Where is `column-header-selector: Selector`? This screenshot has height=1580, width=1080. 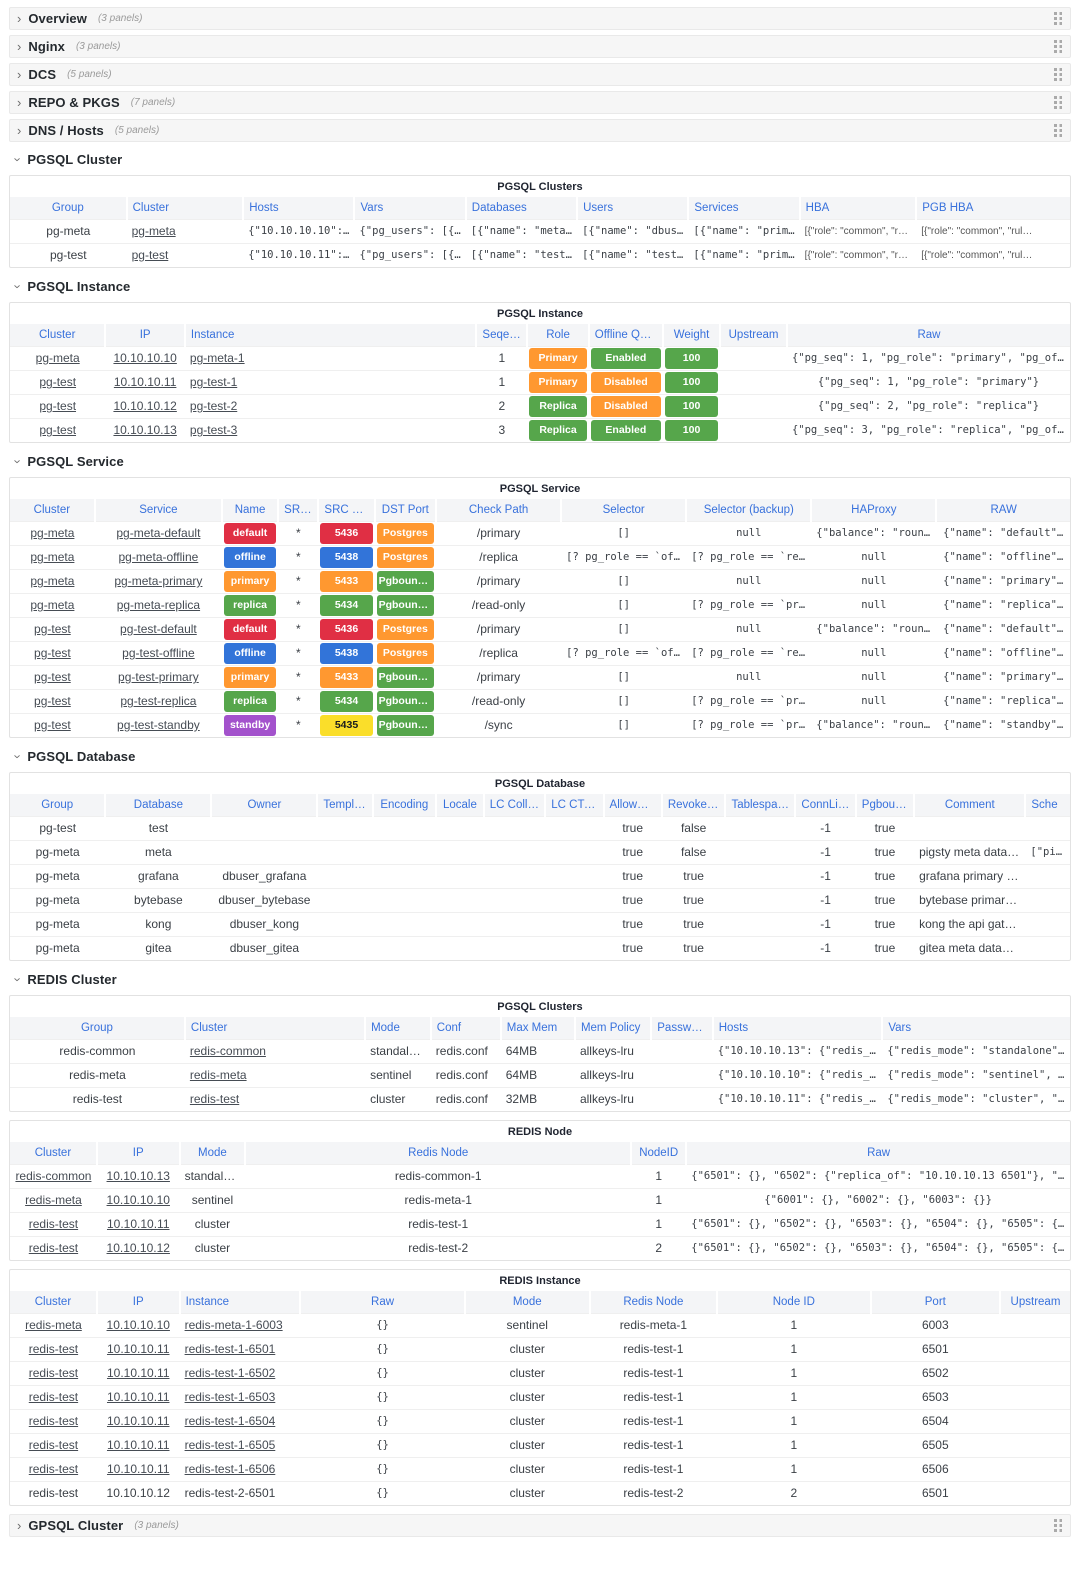 column-header-selector: Selector is located at coordinates (623, 510).